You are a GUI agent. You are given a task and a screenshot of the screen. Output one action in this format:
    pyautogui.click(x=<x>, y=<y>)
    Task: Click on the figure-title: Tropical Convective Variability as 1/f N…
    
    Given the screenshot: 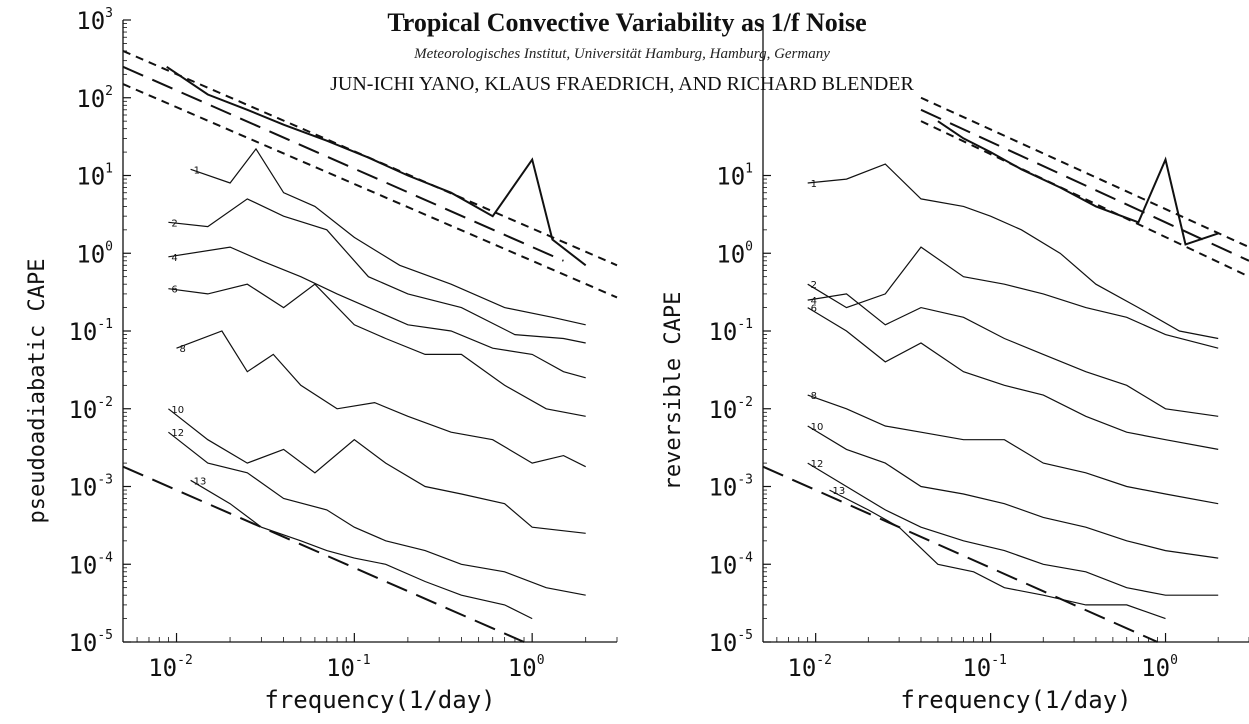 What is the action you would take?
    pyautogui.click(x=626, y=22)
    